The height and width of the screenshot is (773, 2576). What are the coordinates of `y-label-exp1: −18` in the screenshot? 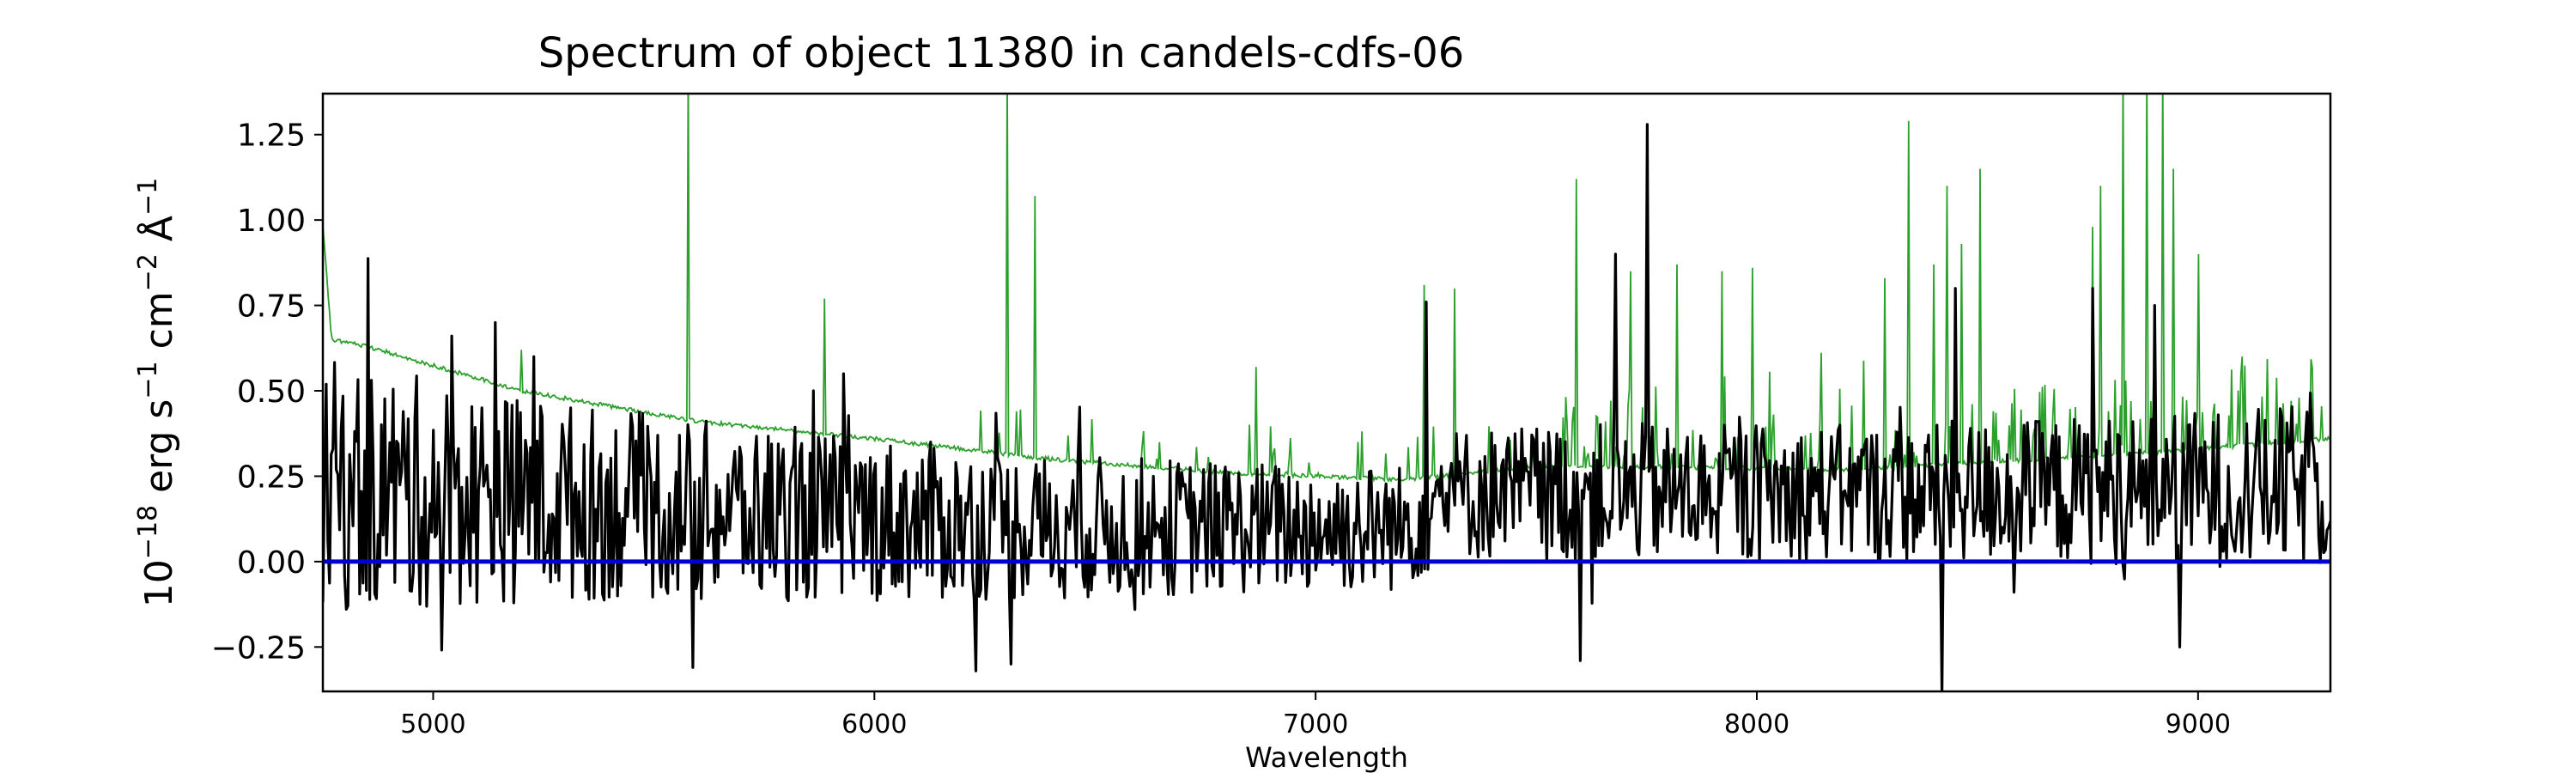 It's located at (148, 532).